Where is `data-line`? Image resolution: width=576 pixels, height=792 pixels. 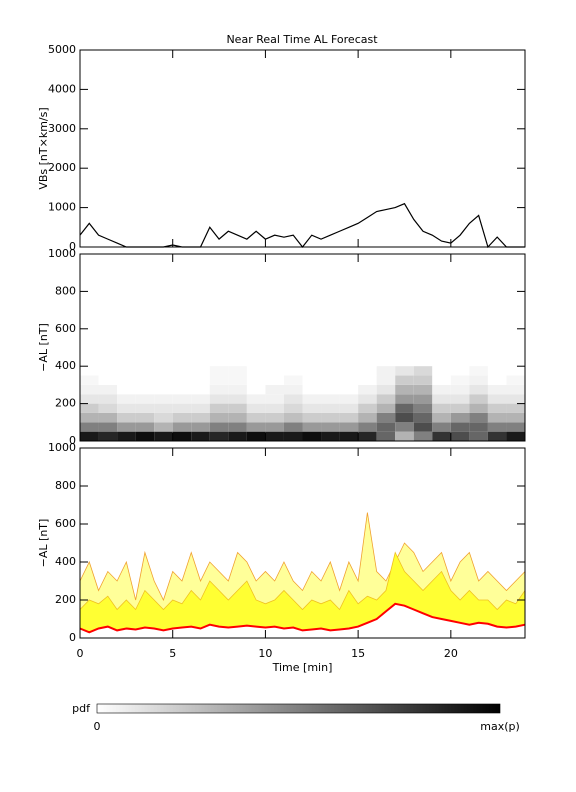 data-line is located at coordinates (302, 618).